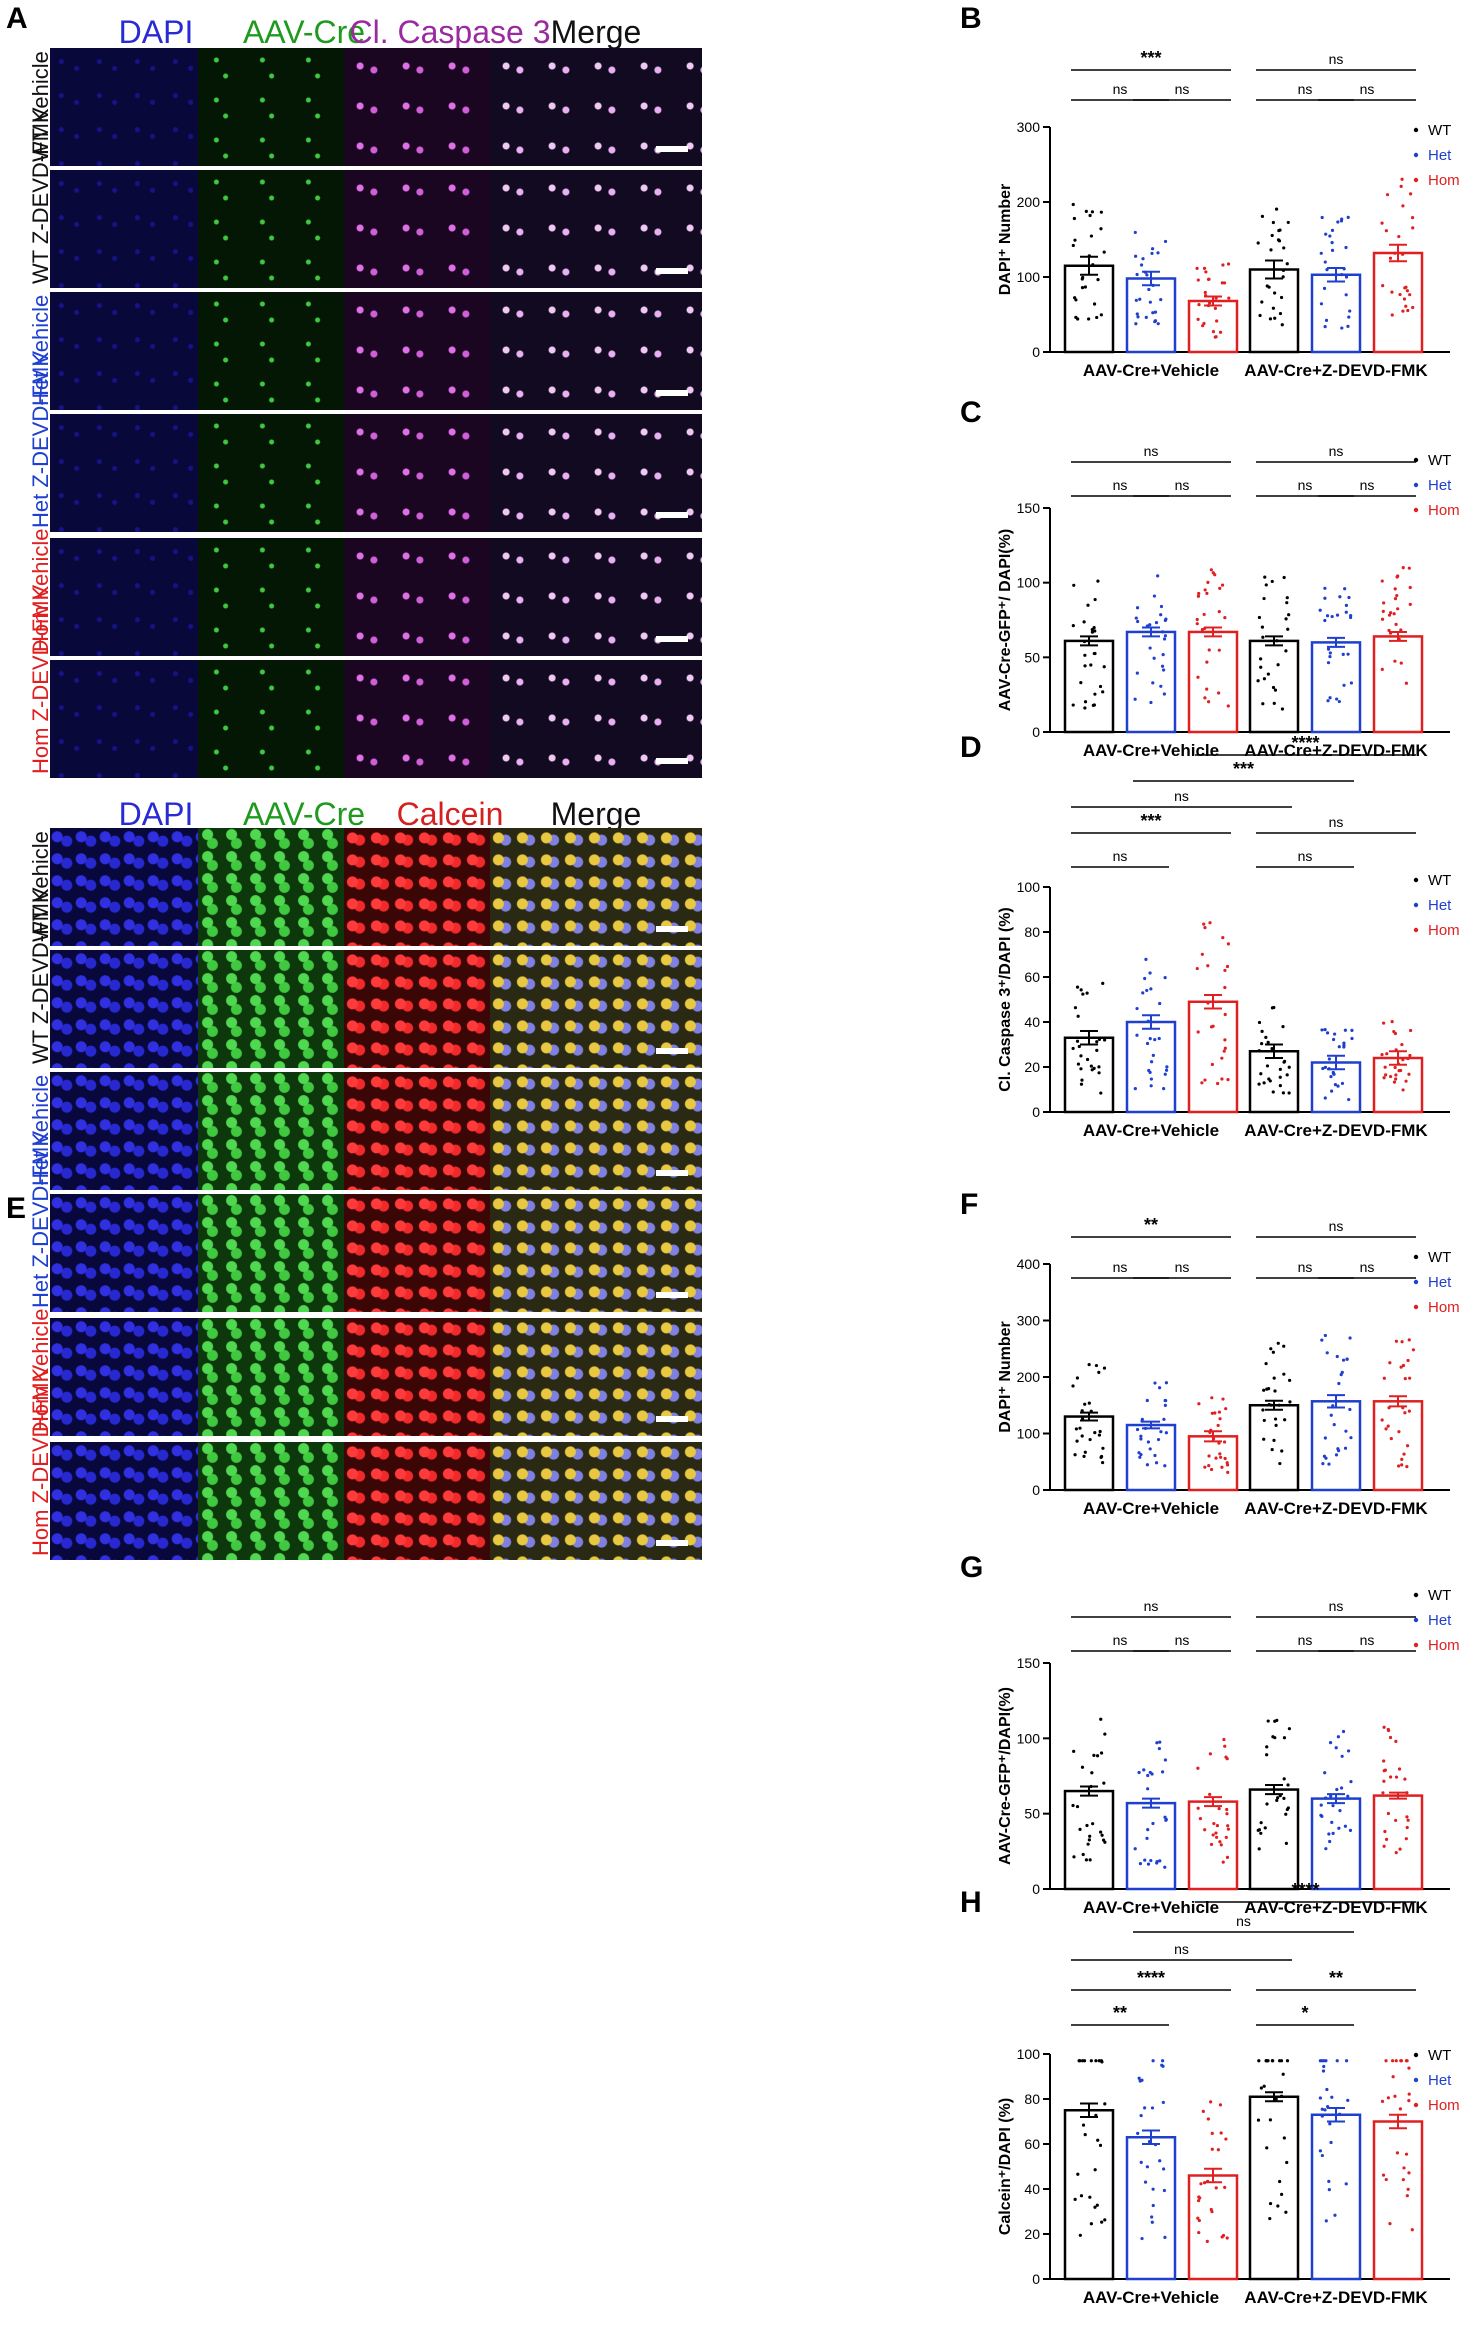 This screenshot has width=1480, height=2336. I want to click on y-tick-label: 60, so click(1032, 2144).